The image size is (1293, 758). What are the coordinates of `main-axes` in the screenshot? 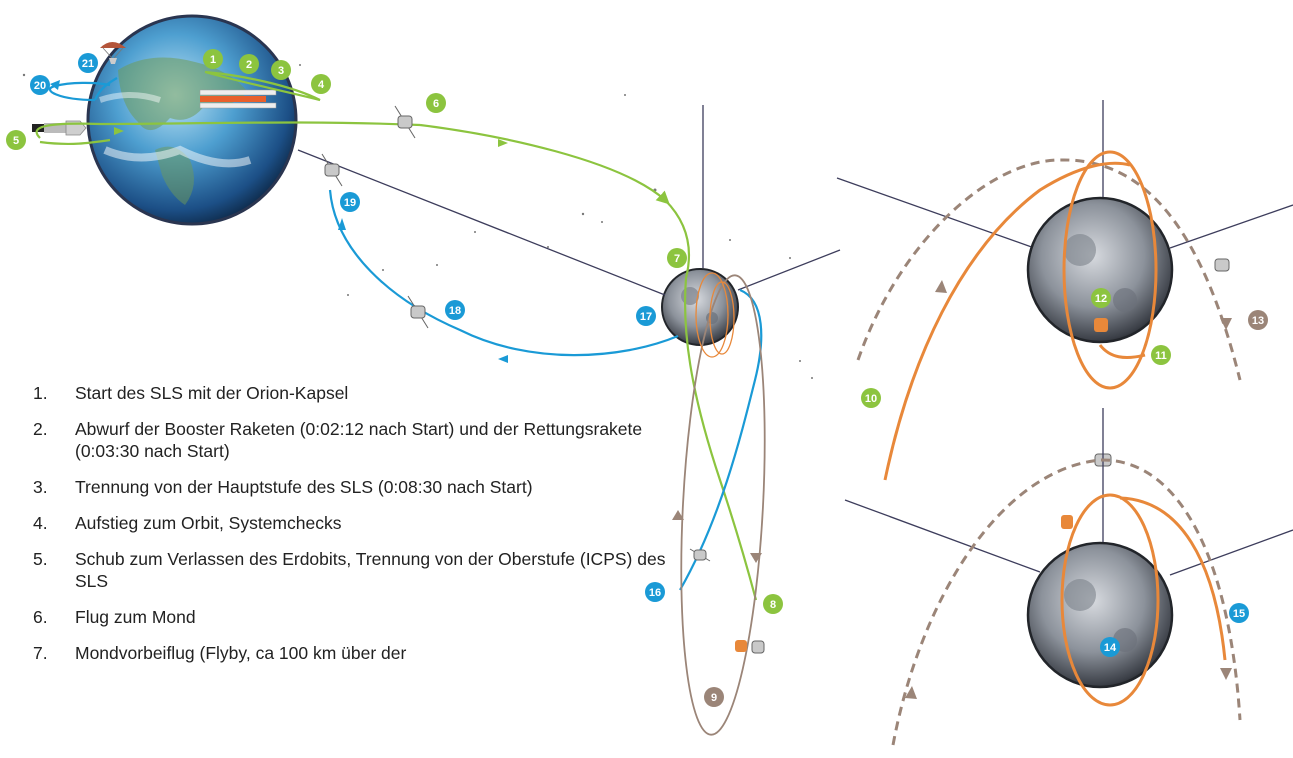 It's located at (569, 200).